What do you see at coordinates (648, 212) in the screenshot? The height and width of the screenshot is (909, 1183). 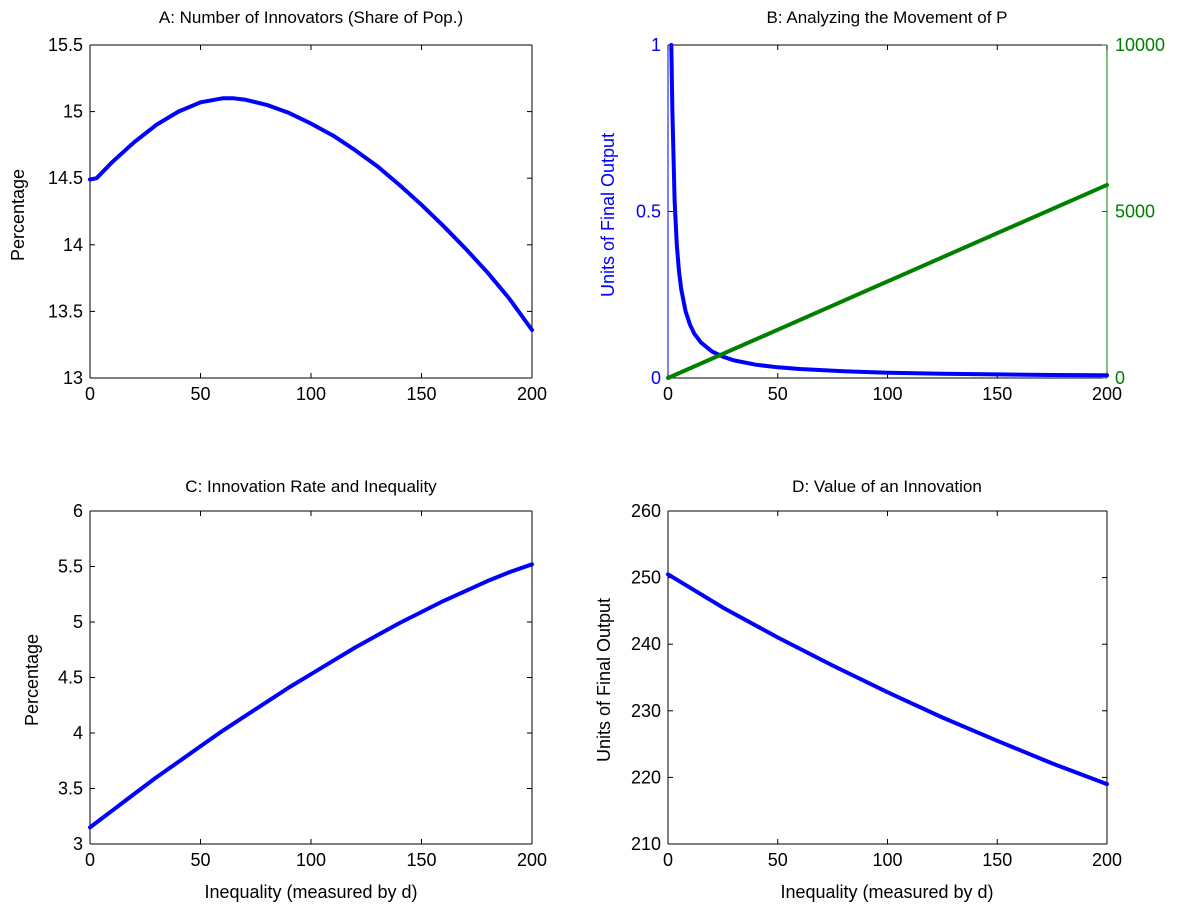 I see `y-tick-label: 0.5` at bounding box center [648, 212].